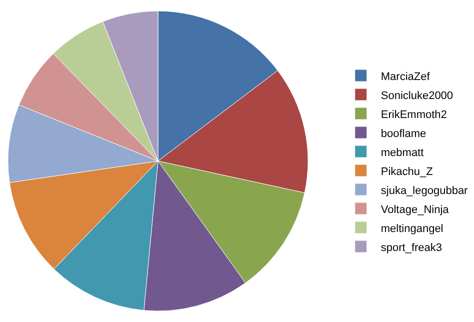 The height and width of the screenshot is (322, 474). Describe the element at coordinates (411, 248) in the screenshot. I see `legend-label: sport_freak3` at that location.